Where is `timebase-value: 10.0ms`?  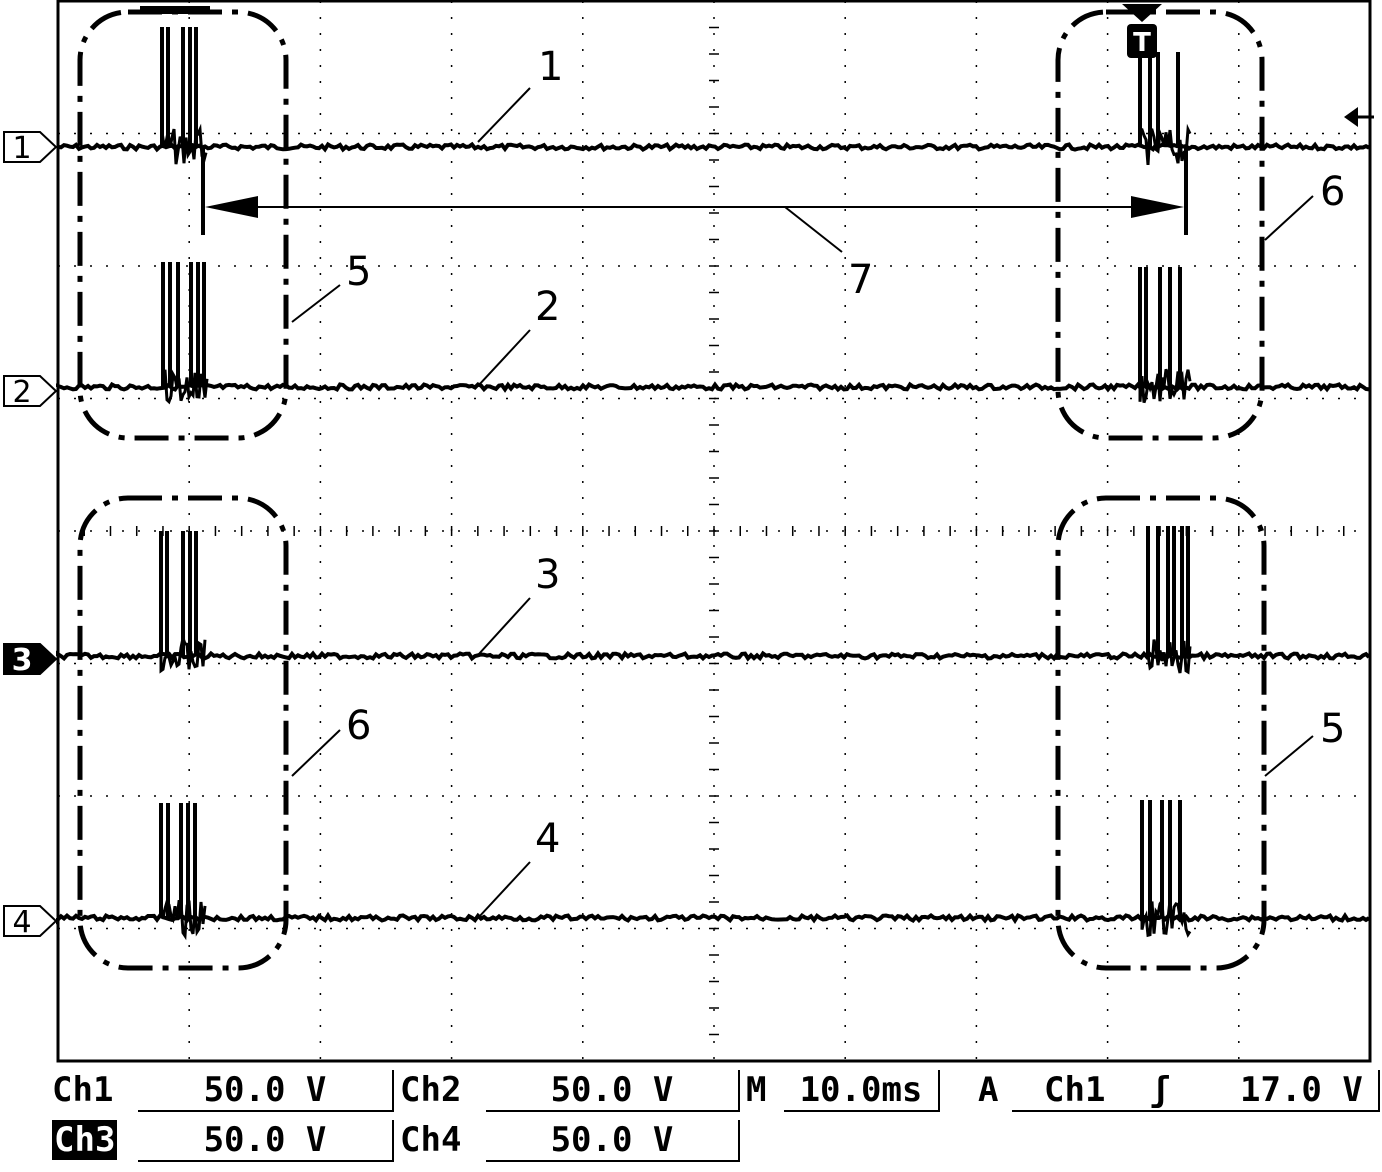
timebase-value: 10.0ms is located at coordinates (861, 1090).